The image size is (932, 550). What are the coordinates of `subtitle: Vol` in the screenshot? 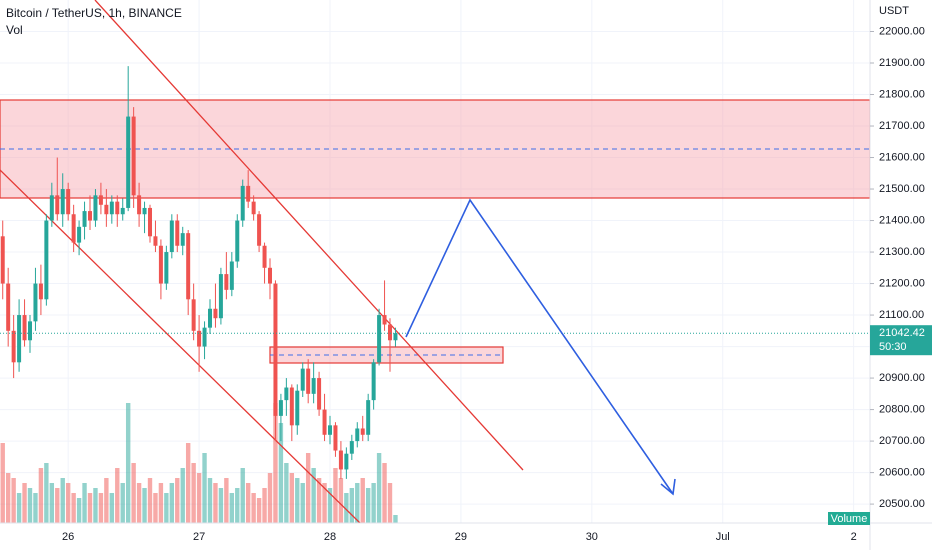 It's located at (14, 30).